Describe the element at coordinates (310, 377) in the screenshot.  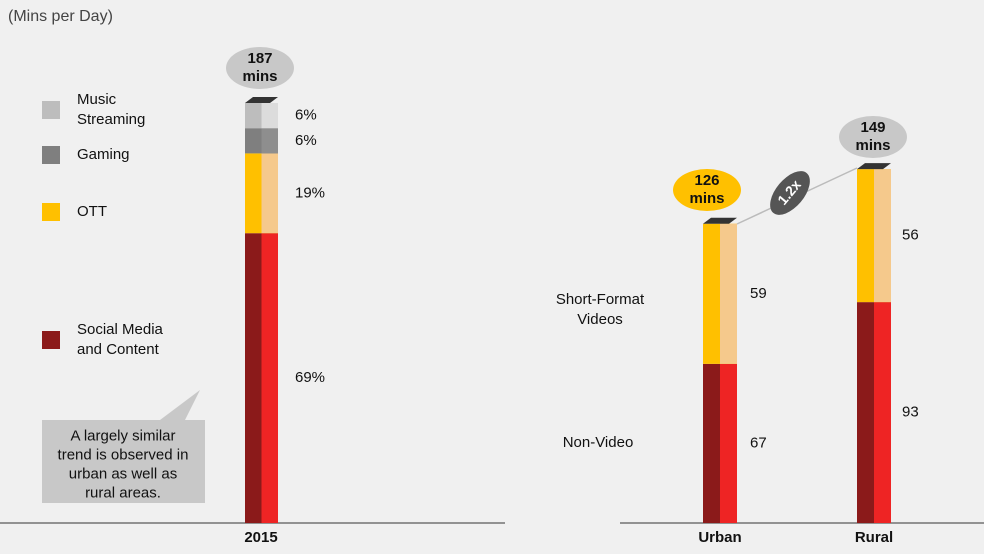
I see `value-label: 69%` at that location.